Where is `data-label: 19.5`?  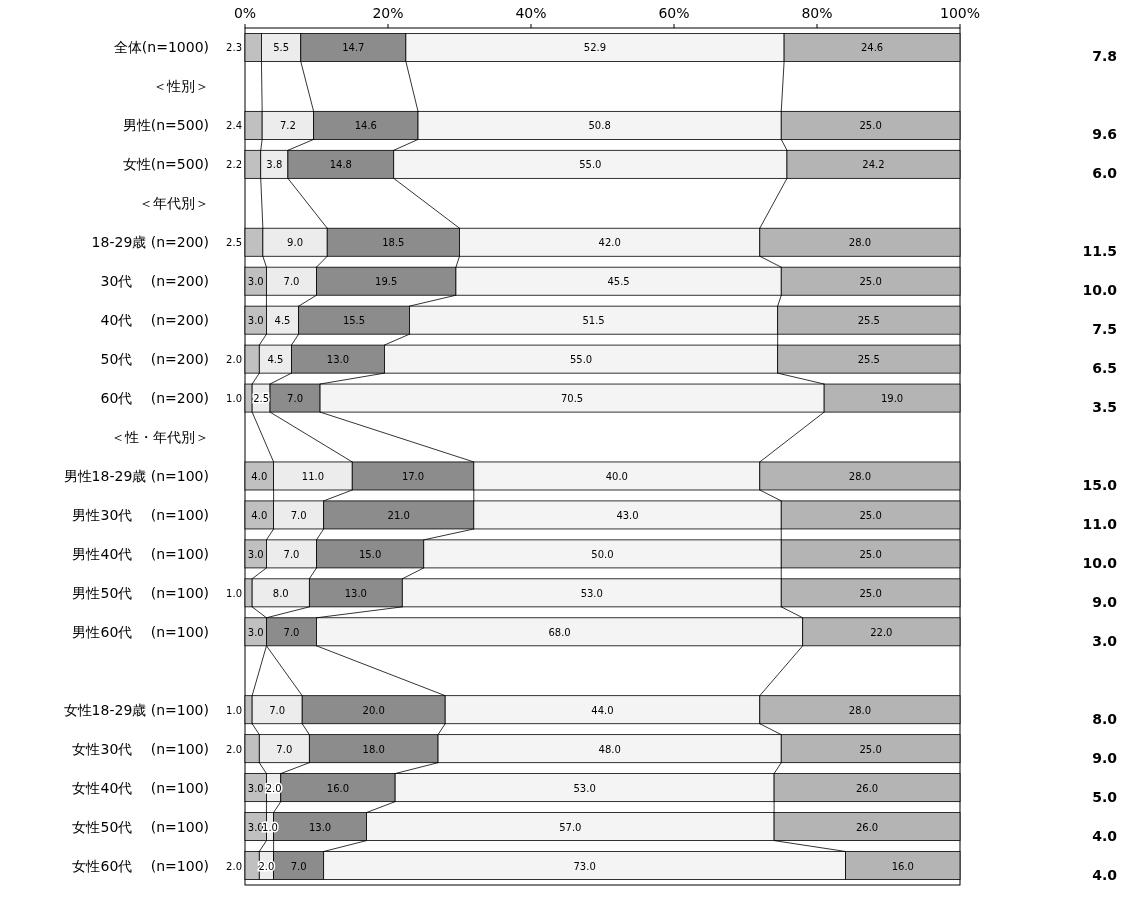 data-label: 19.5 is located at coordinates (386, 282).